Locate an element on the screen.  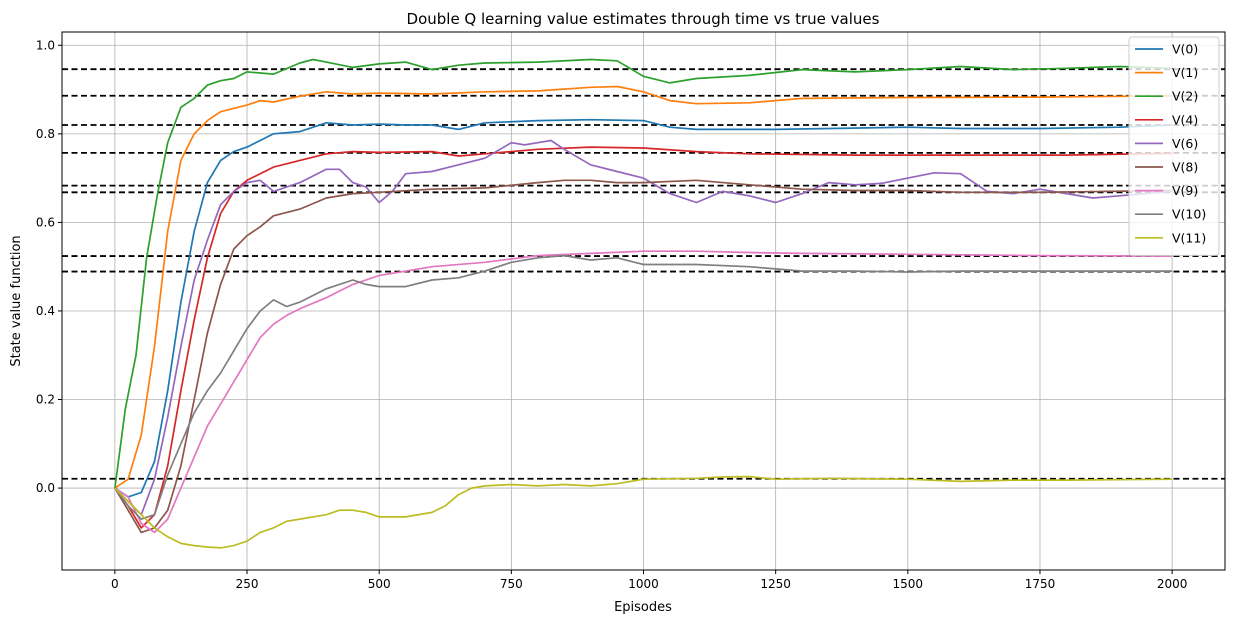
legend-label: V(11) is located at coordinates (1189, 237).